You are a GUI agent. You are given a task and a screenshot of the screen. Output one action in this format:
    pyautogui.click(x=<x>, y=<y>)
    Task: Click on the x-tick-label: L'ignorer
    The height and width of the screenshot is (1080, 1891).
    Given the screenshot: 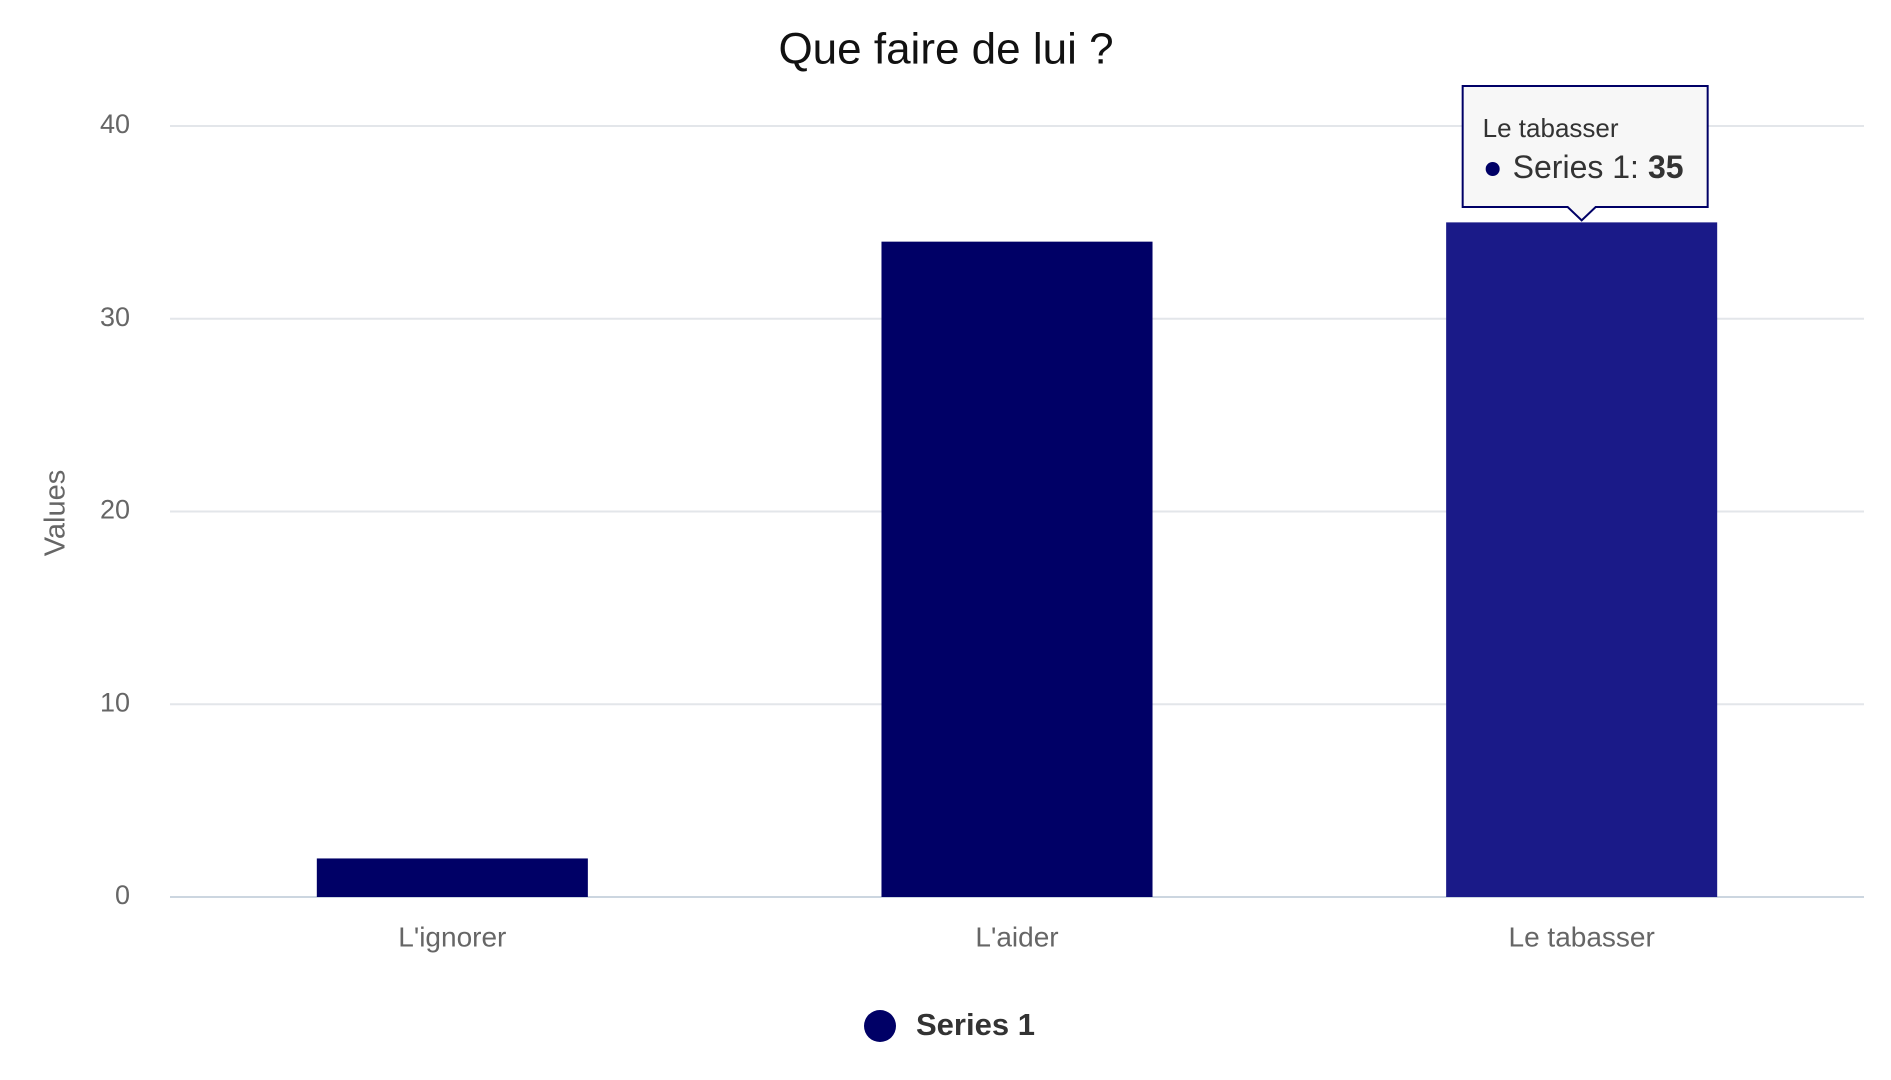 What is the action you would take?
    pyautogui.click(x=452, y=936)
    